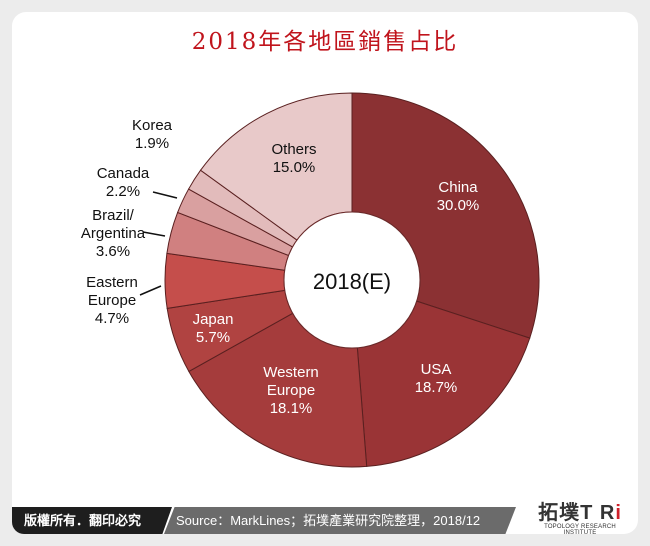  What do you see at coordinates (458, 187) in the screenshot?
I see `slice-label-china: China` at bounding box center [458, 187].